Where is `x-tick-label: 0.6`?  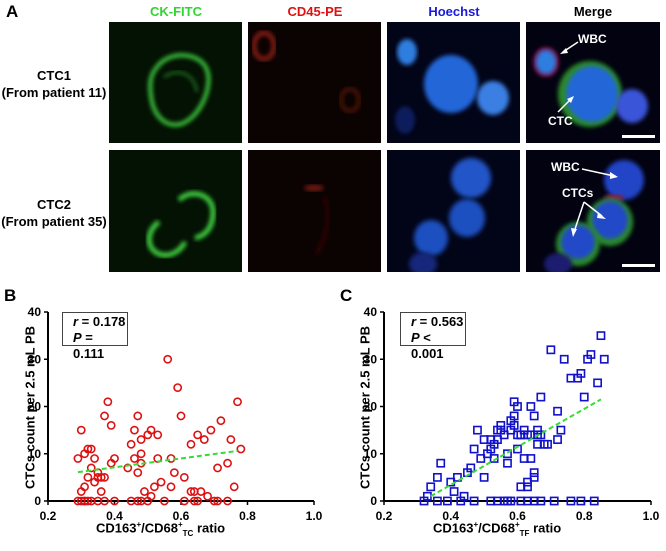
x-tick-label: 0.6 is located at coordinates (517, 516).